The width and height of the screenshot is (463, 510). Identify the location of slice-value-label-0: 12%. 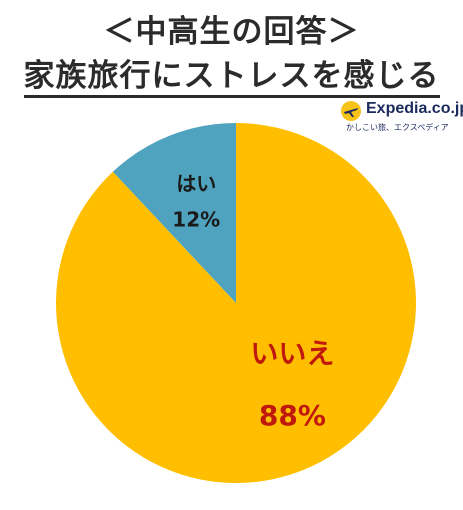
(196, 220).